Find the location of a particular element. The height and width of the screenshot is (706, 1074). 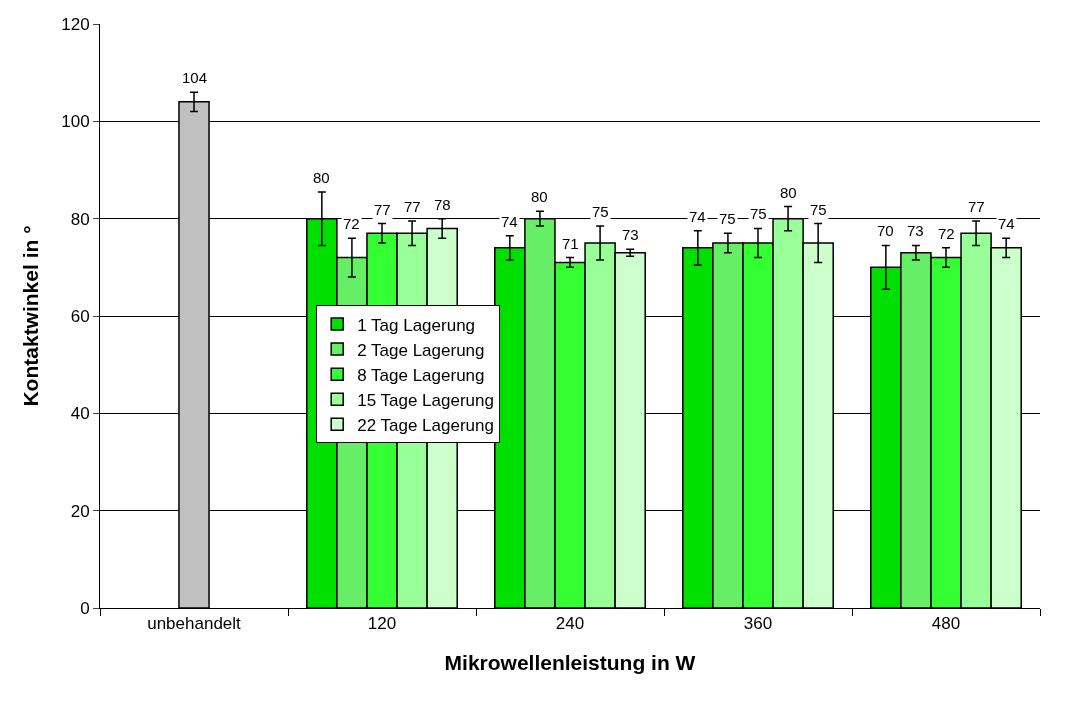

data-label: 71 is located at coordinates (570, 243).